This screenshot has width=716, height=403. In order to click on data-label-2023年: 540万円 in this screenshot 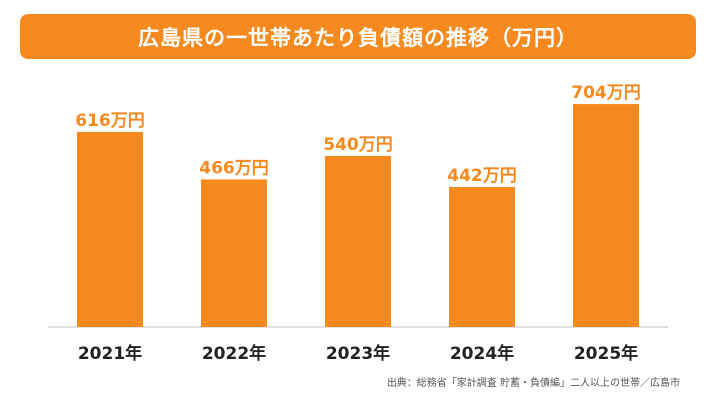, I will do `click(358, 145)`.